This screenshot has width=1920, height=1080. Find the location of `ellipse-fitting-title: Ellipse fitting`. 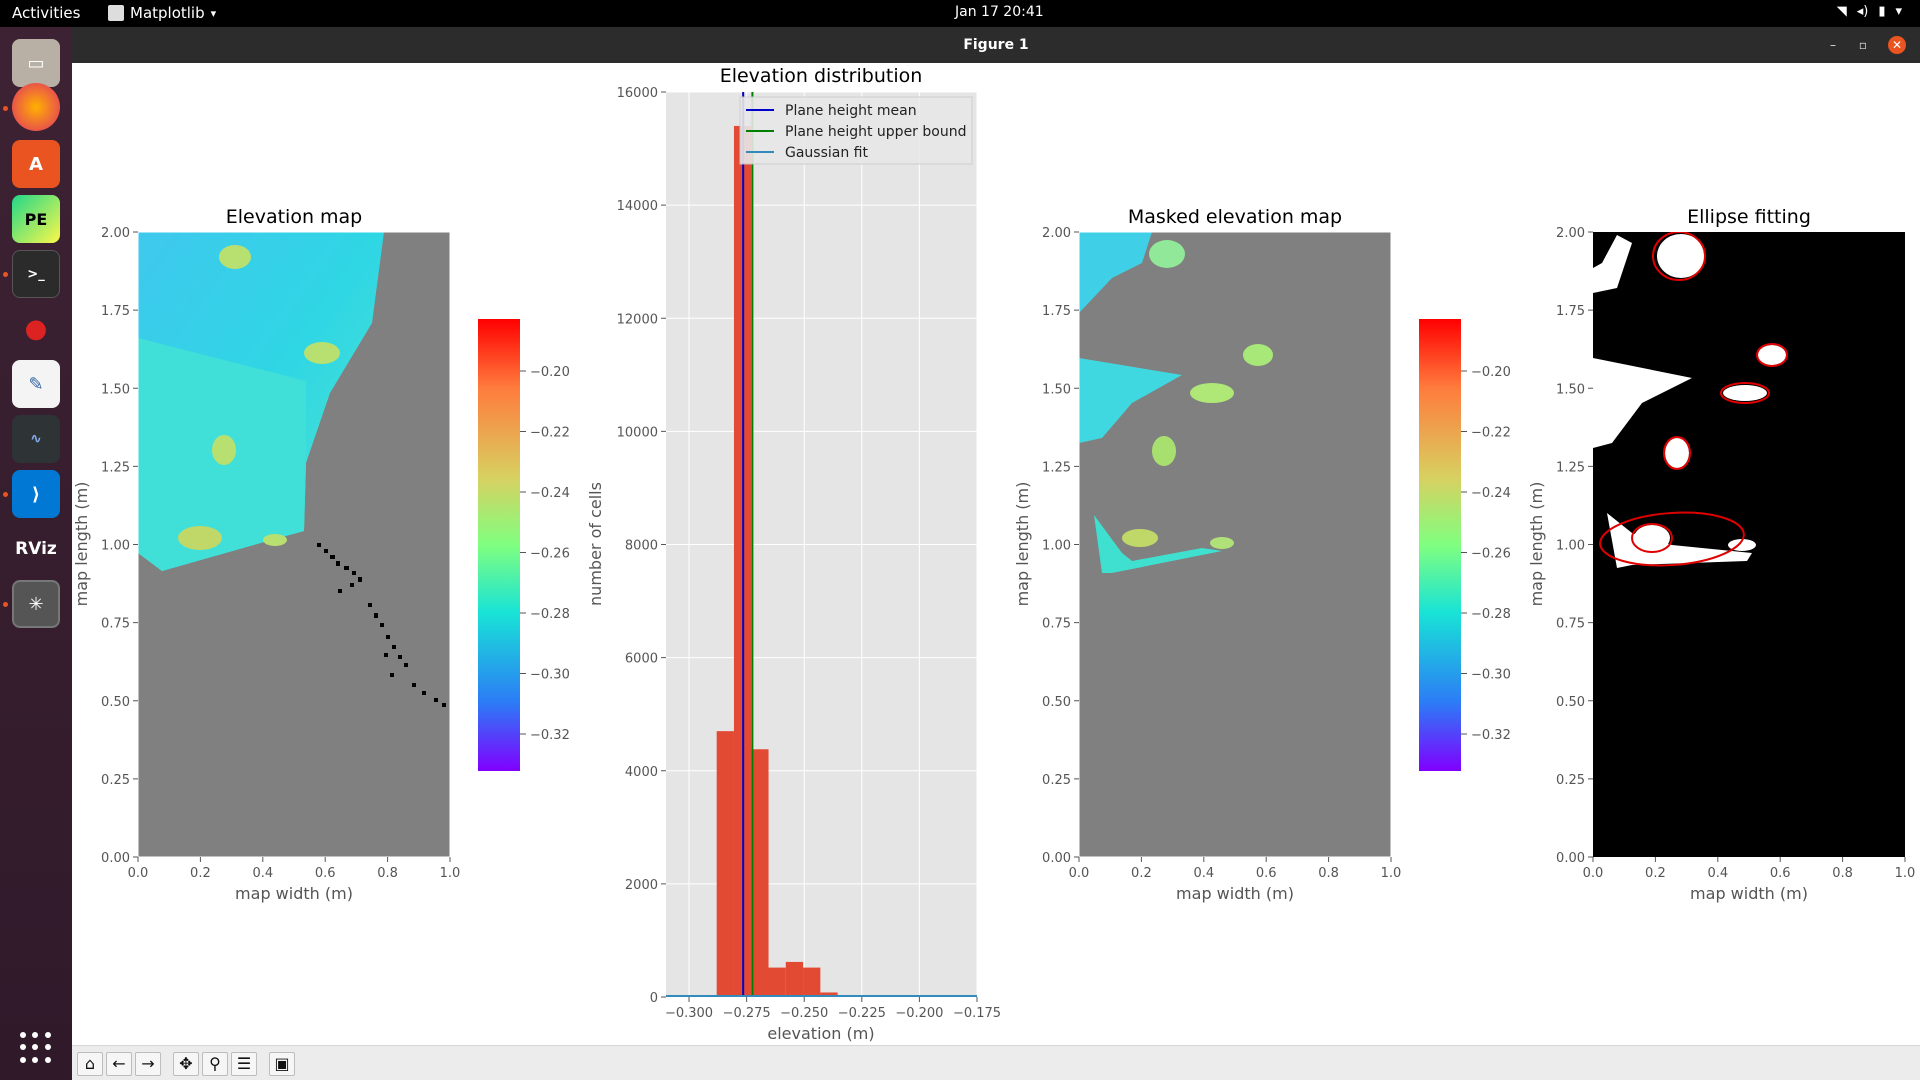

ellipse-fitting-title: Ellipse fitting is located at coordinates (1749, 217).